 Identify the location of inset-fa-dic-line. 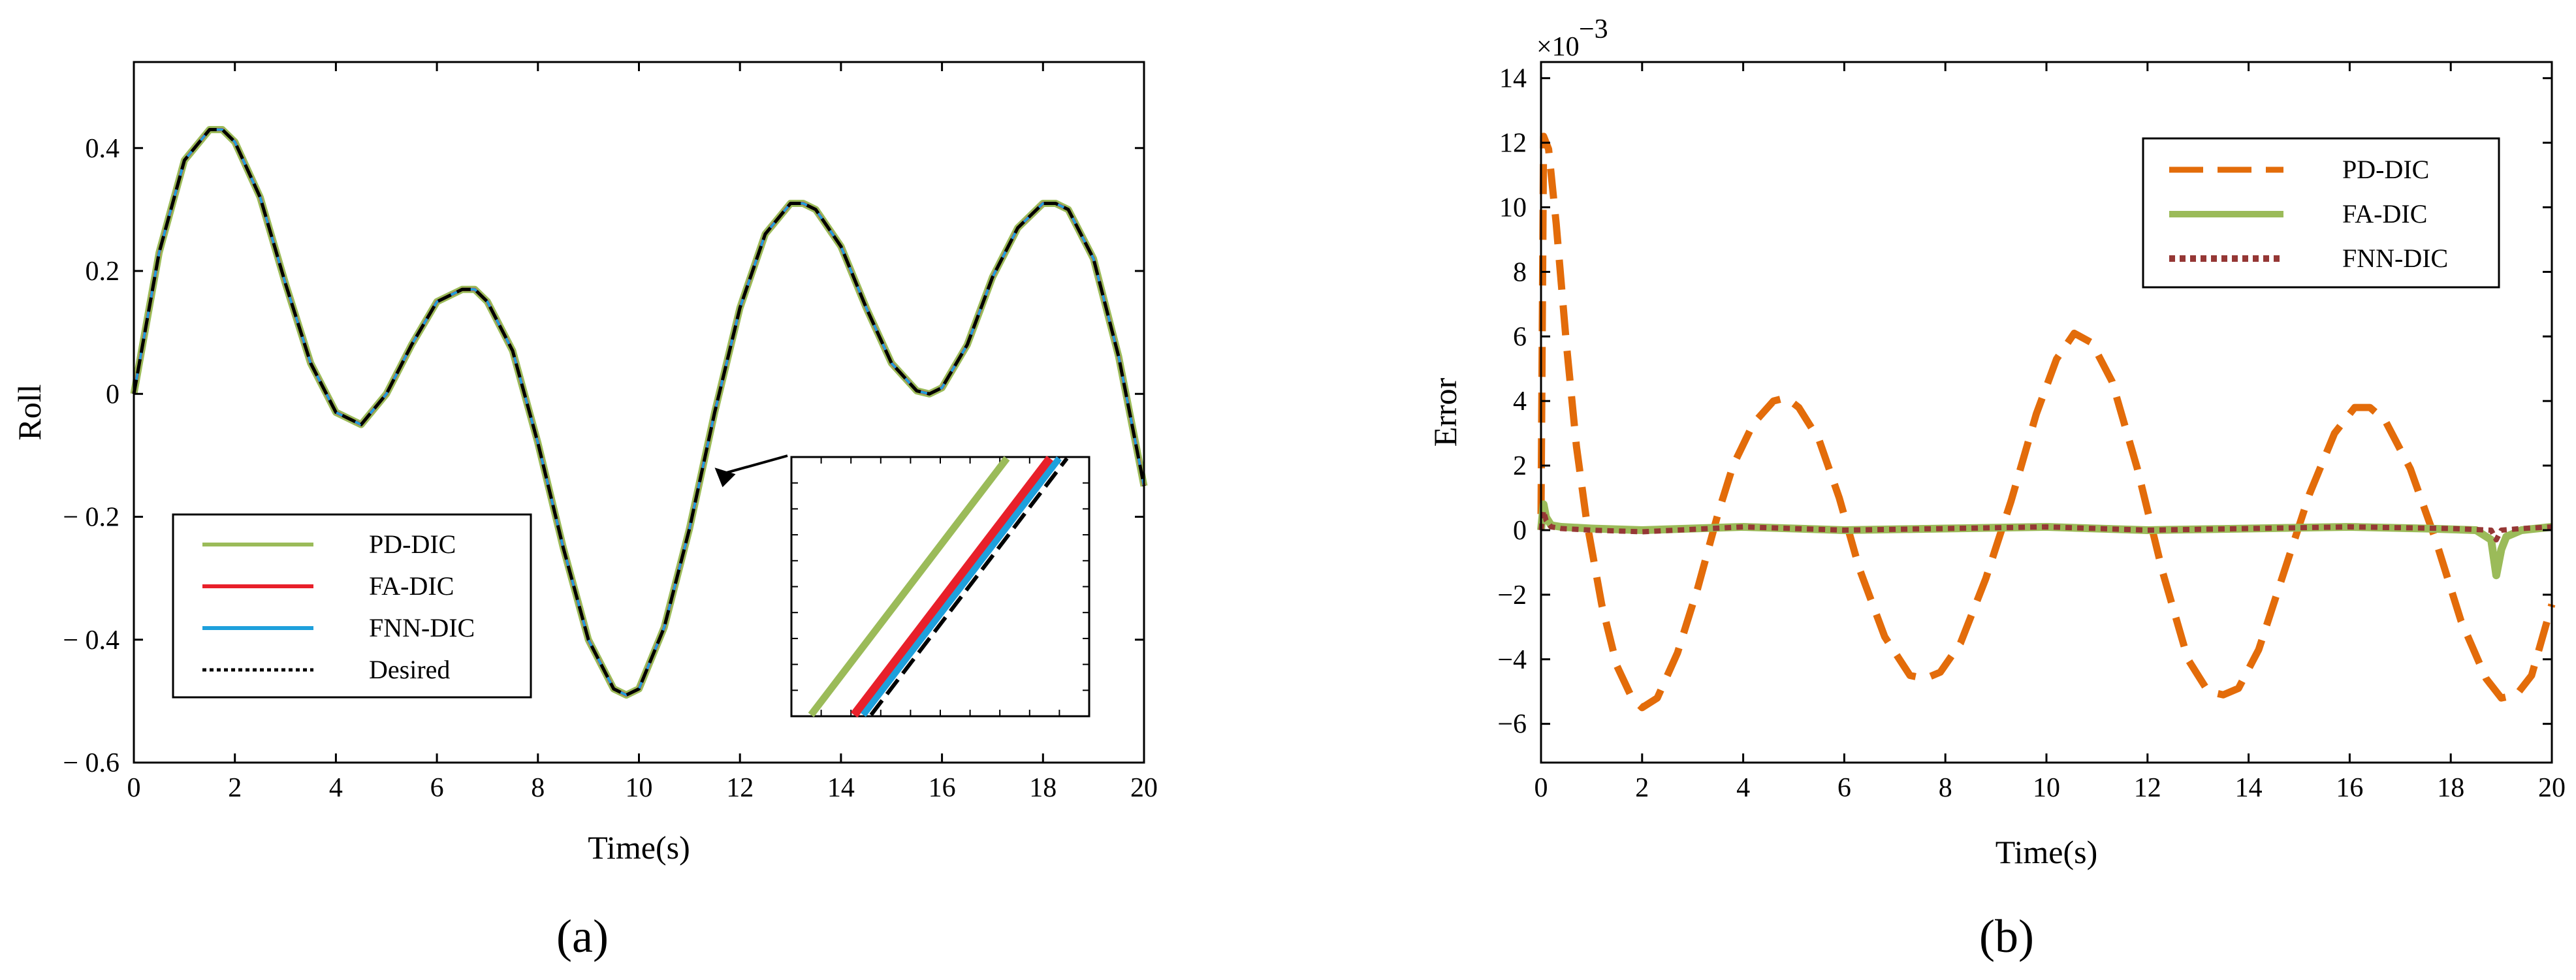
(952, 587).